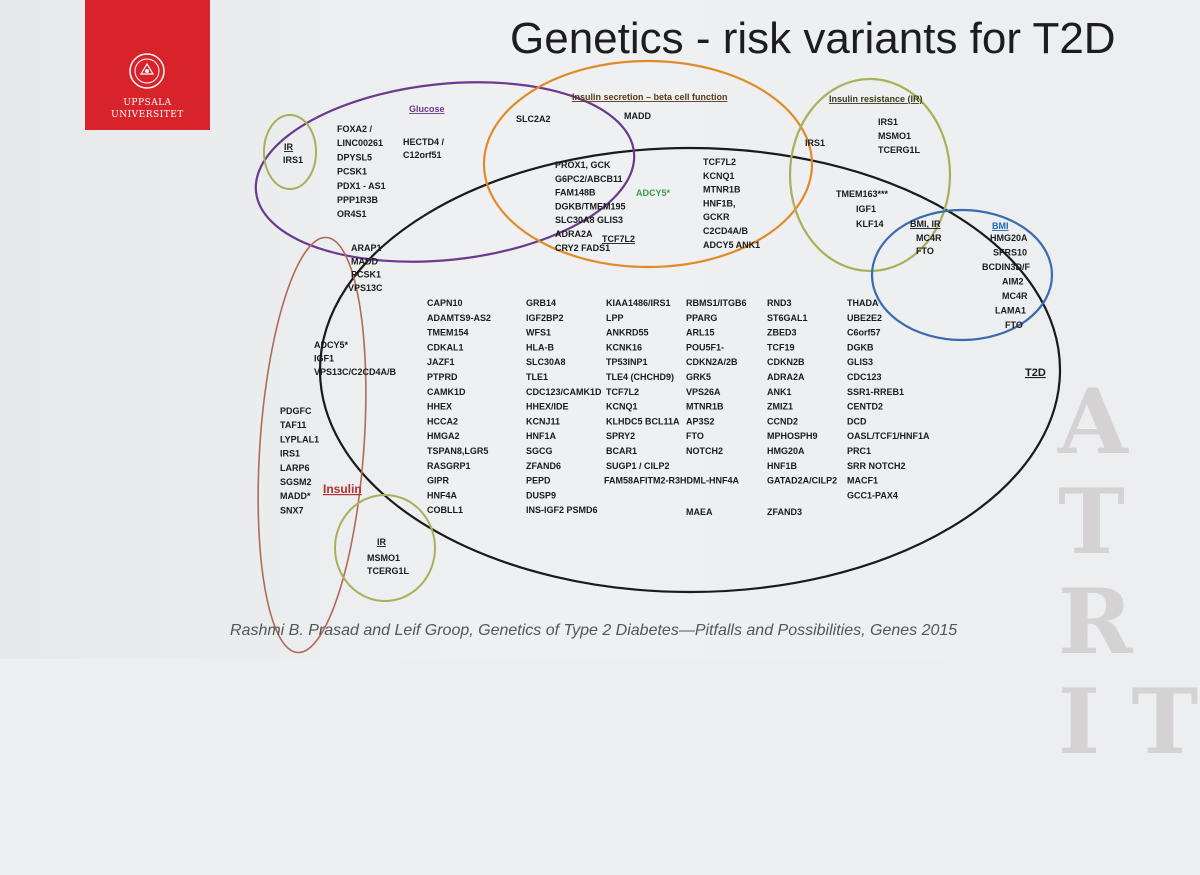 The height and width of the screenshot is (875, 1200). Describe the element at coordinates (290, 454) in the screenshot. I see `gene-label-insulin: IRS1` at that location.